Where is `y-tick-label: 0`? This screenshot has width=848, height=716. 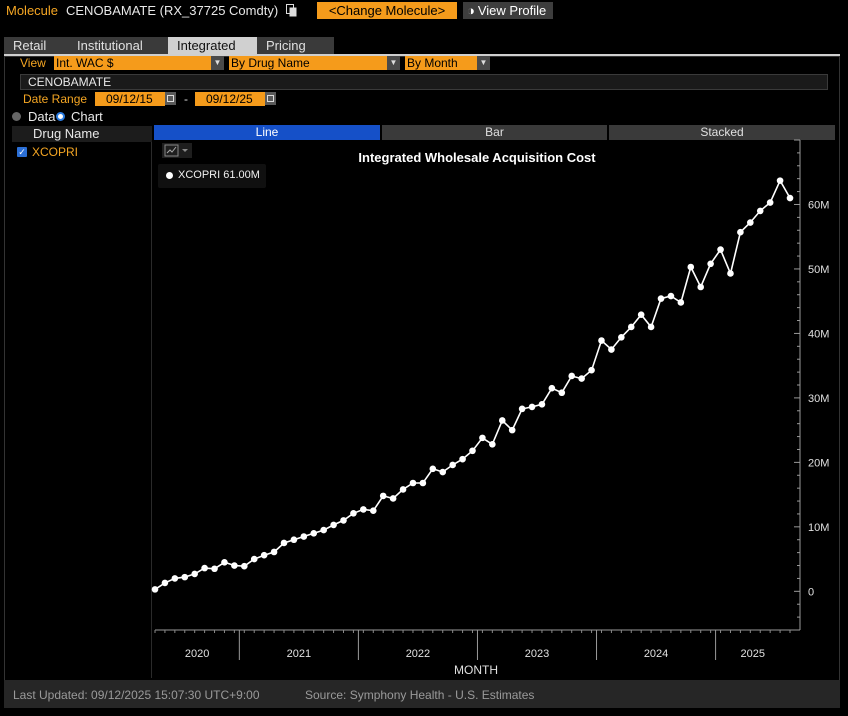 y-tick-label: 0 is located at coordinates (811, 592).